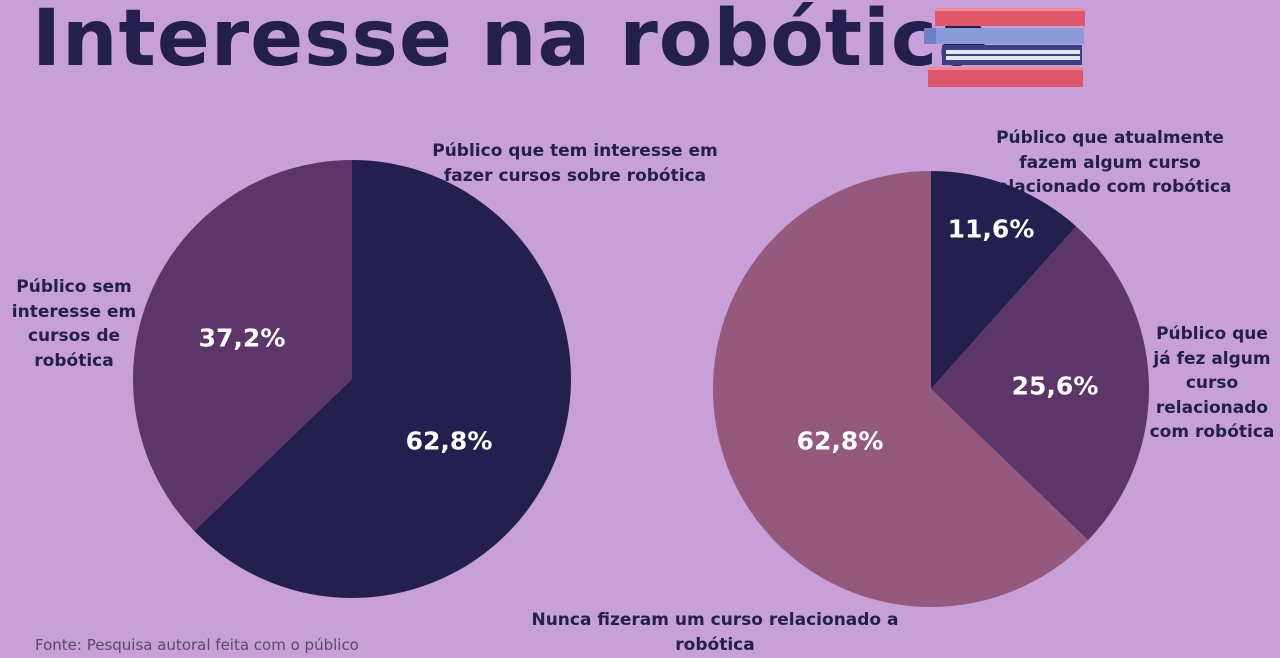  I want to click on pie2-slice-label-never: 62,8%, so click(840, 441).